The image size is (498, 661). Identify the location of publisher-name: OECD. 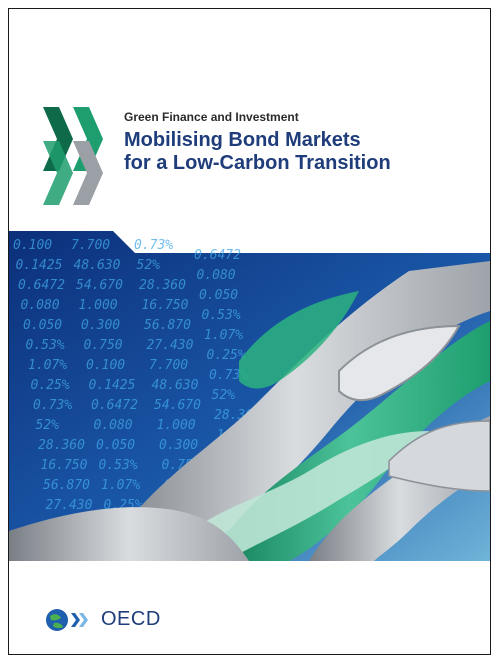
(131, 619).